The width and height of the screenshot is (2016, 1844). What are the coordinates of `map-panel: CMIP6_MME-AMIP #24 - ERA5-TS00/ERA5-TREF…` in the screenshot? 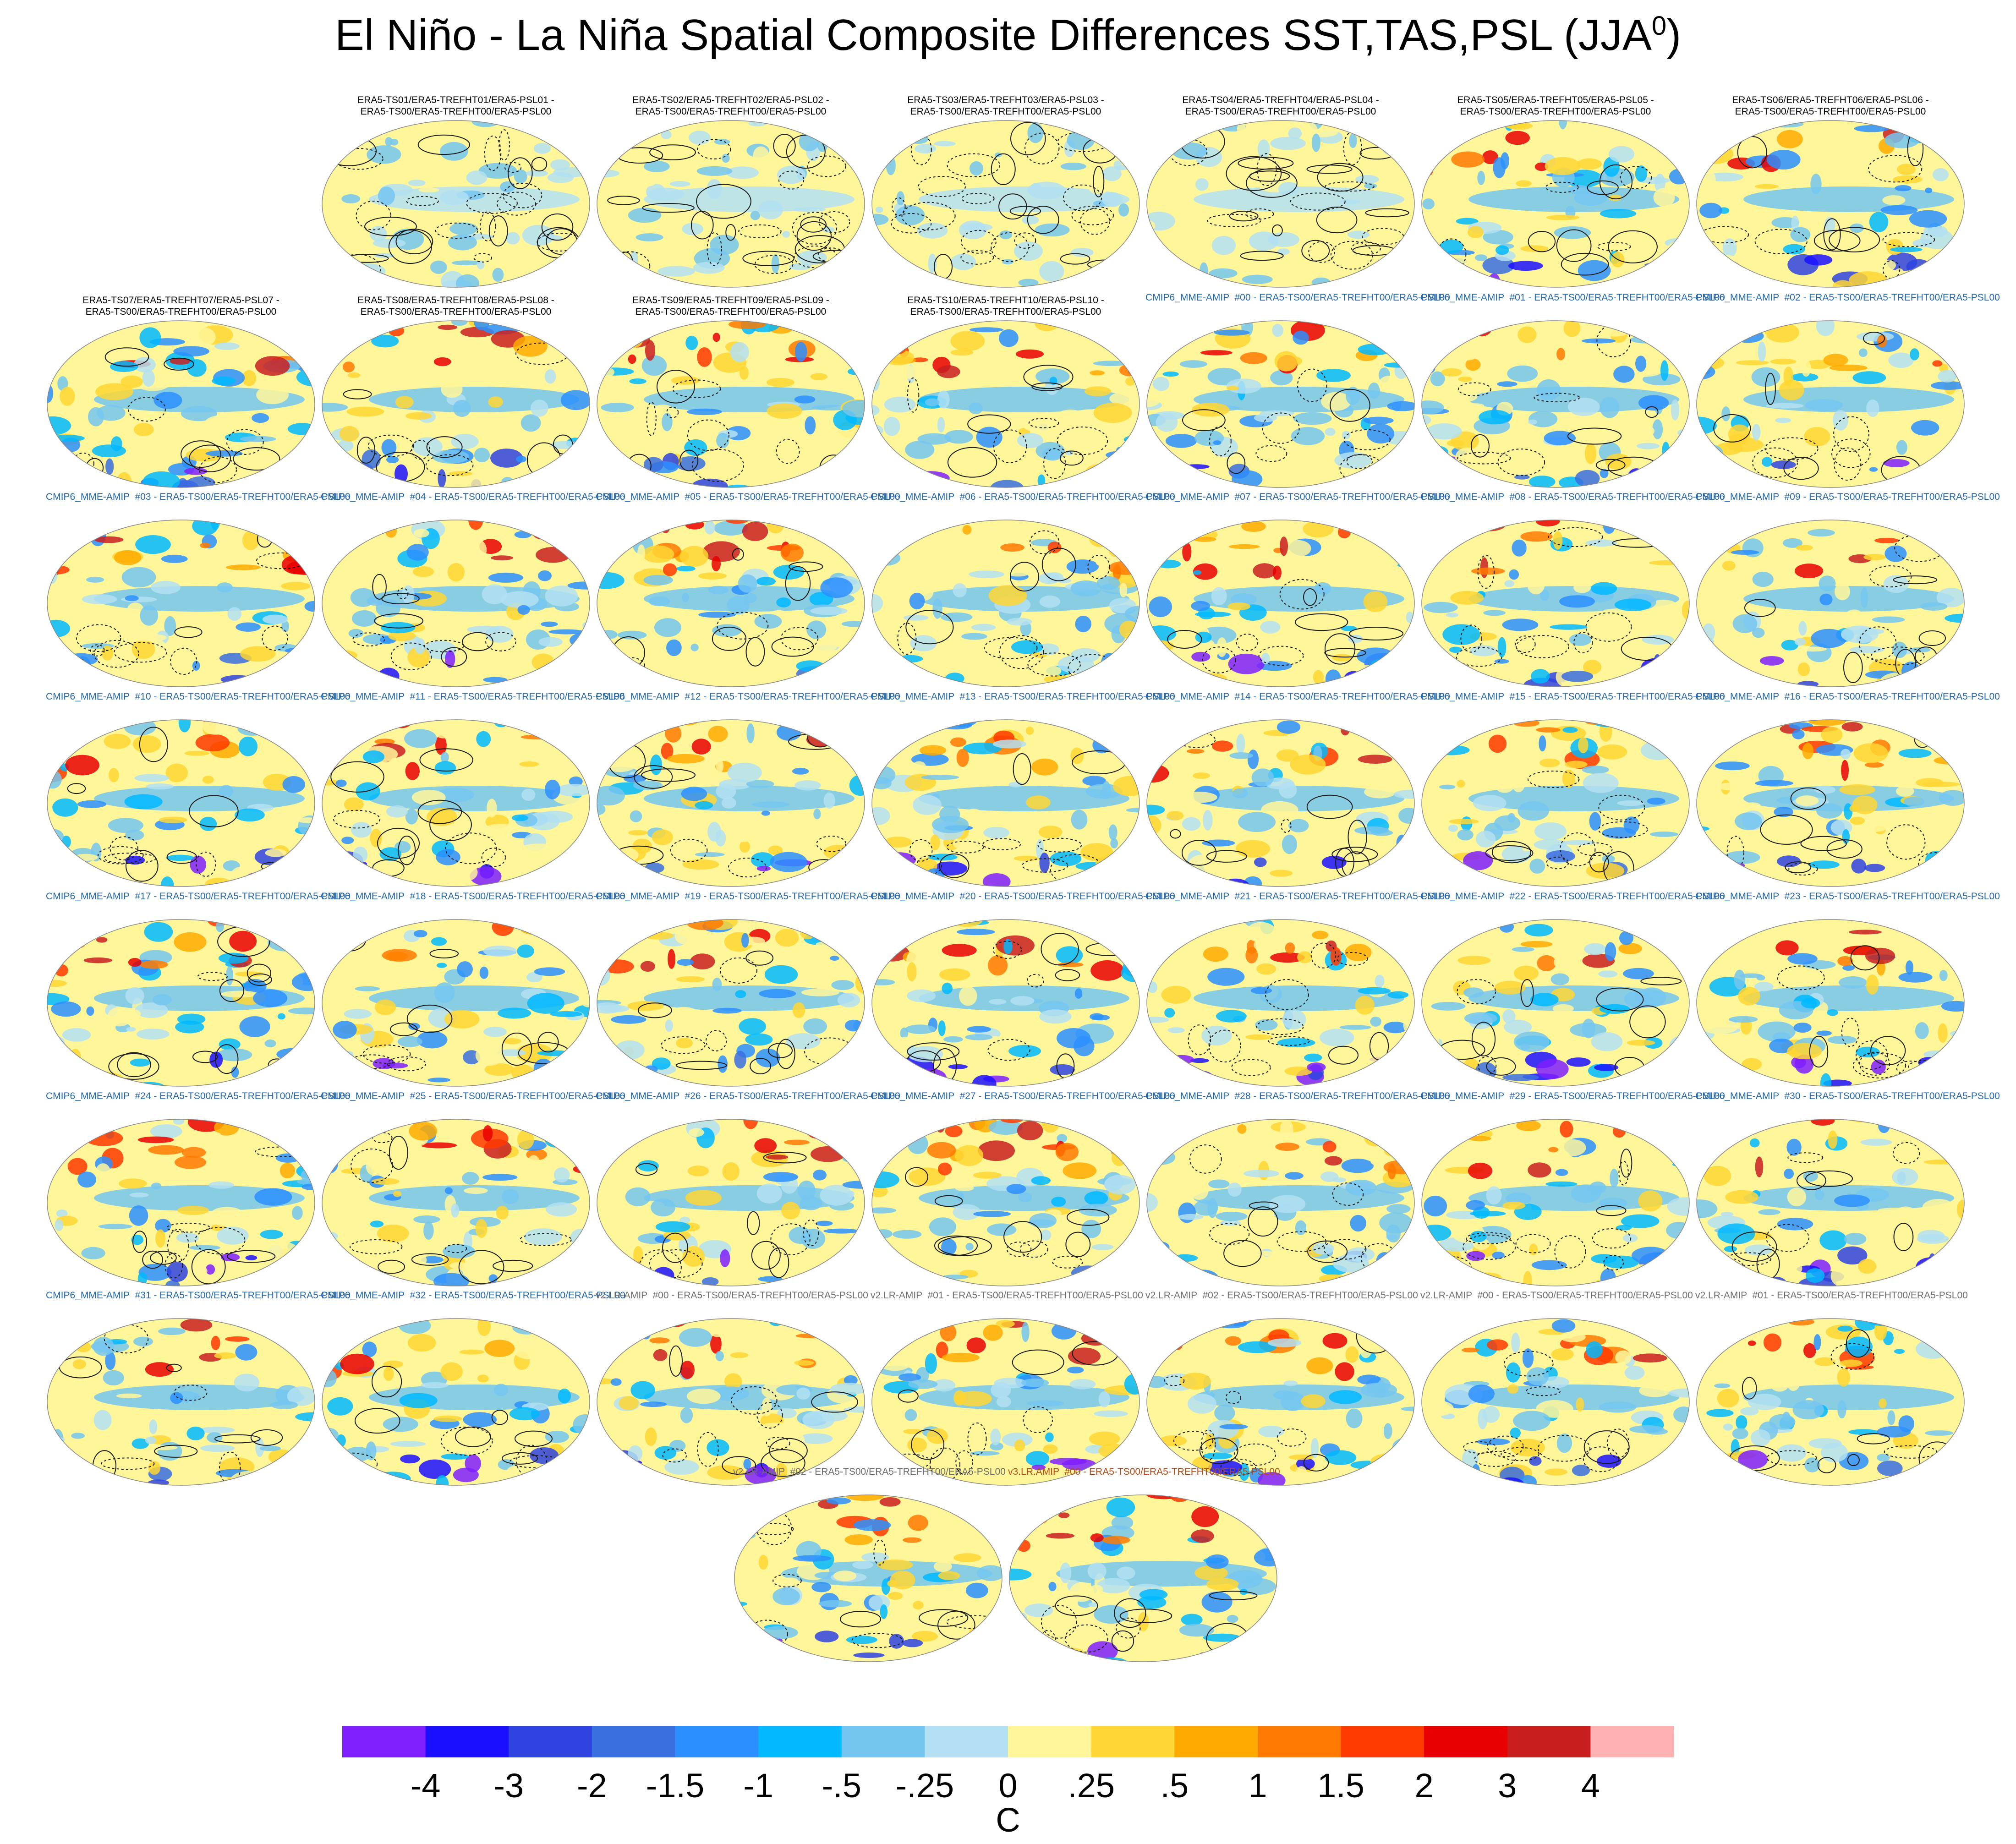 It's located at (198, 1188).